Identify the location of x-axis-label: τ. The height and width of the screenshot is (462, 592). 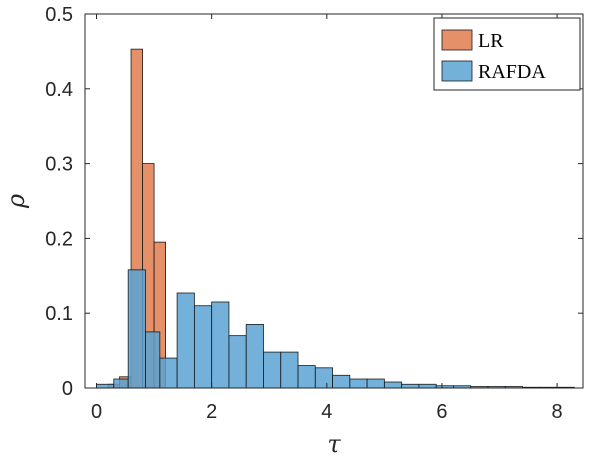
(334, 444).